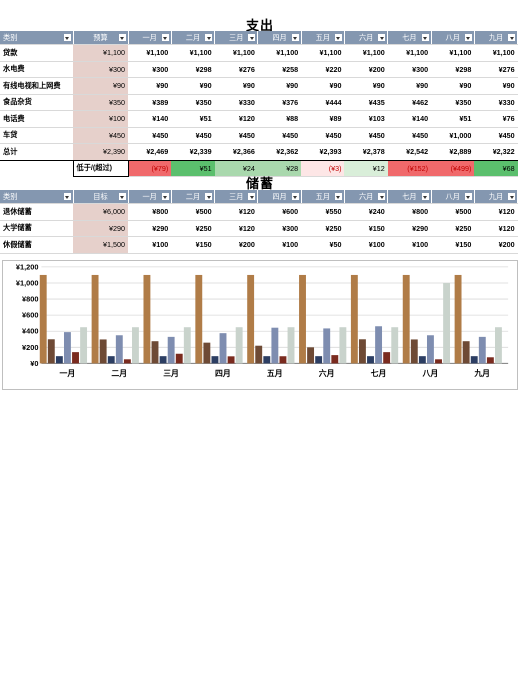 The image size is (520, 675). What do you see at coordinates (453, 102) in the screenshot?
I see `value-cell: ¥350` at bounding box center [453, 102].